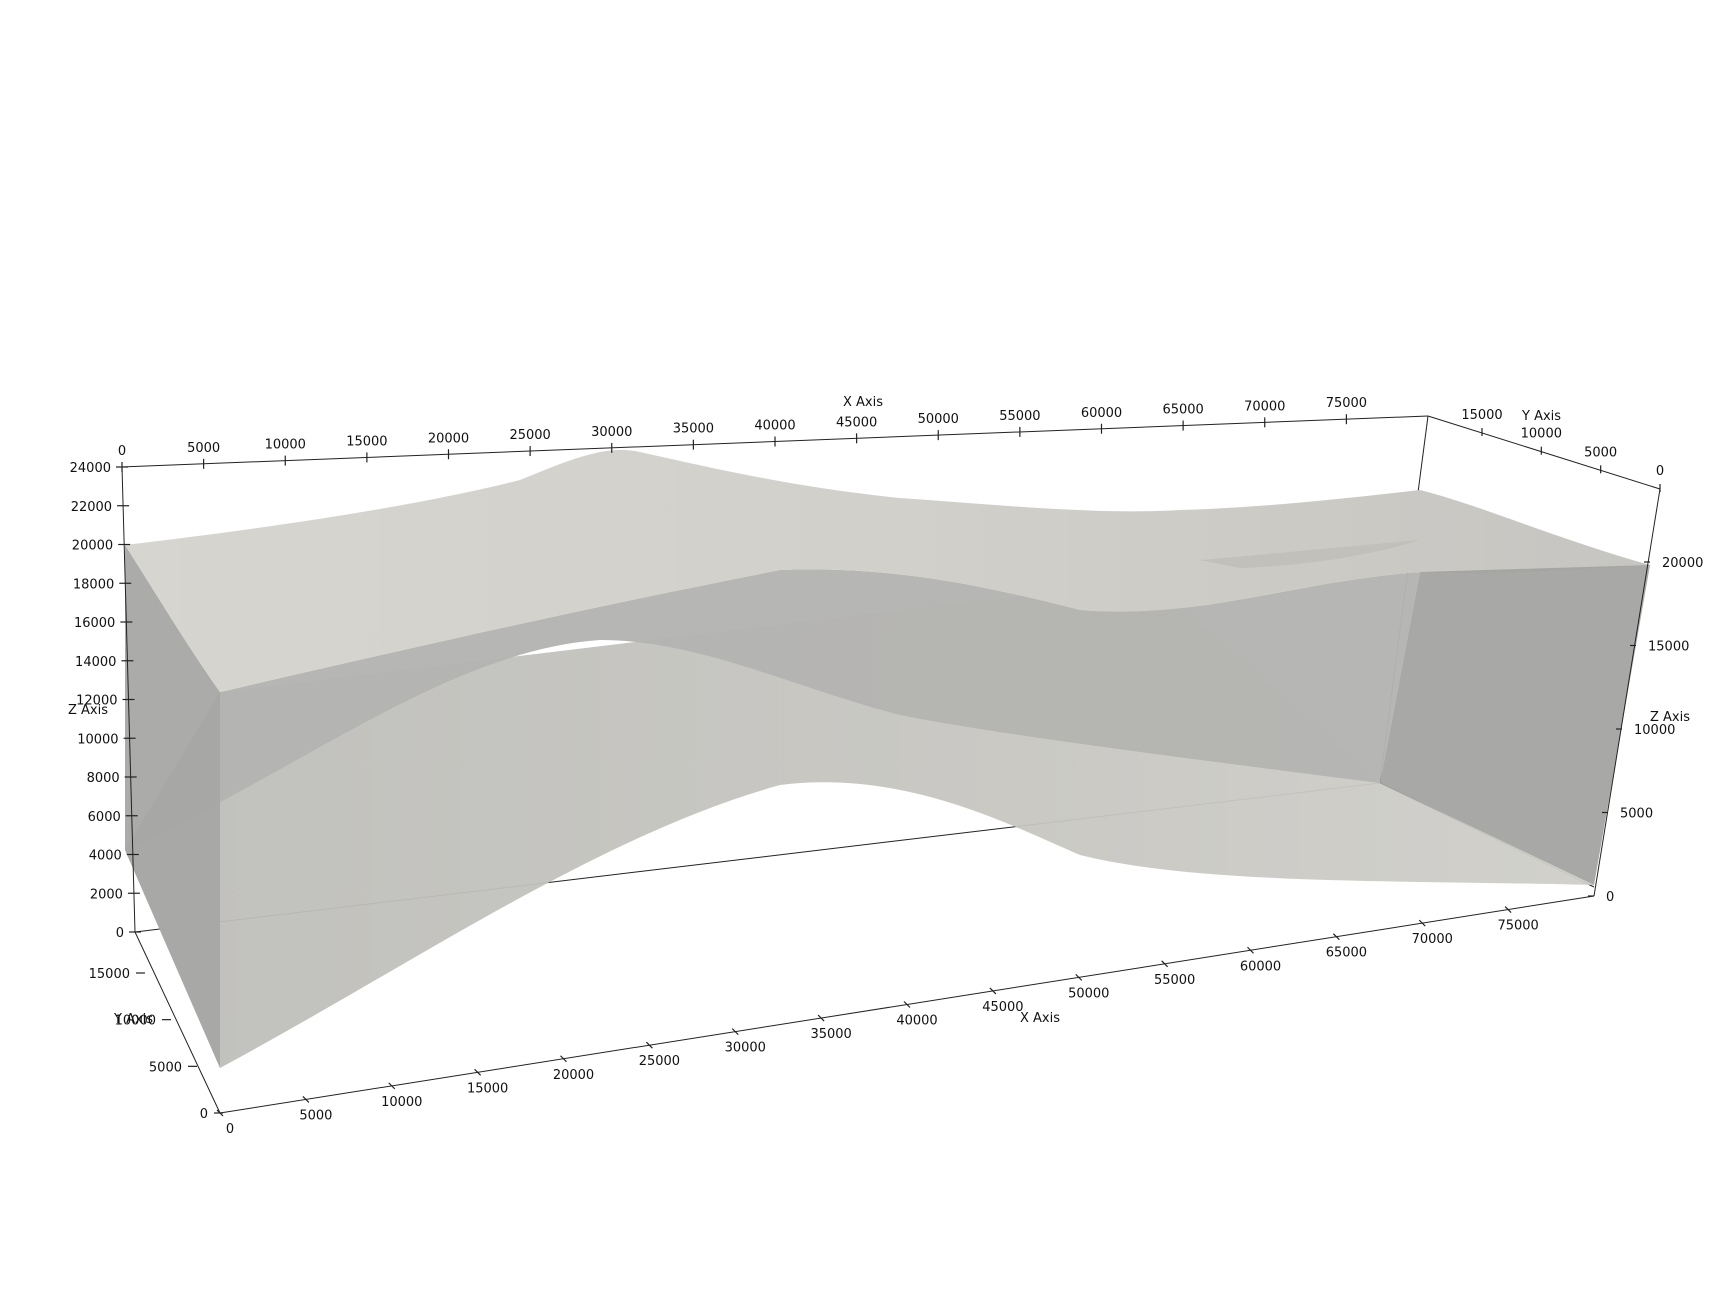  Describe the element at coordinates (105, 856) in the screenshot. I see `z-left-tick-label: 4000` at that location.